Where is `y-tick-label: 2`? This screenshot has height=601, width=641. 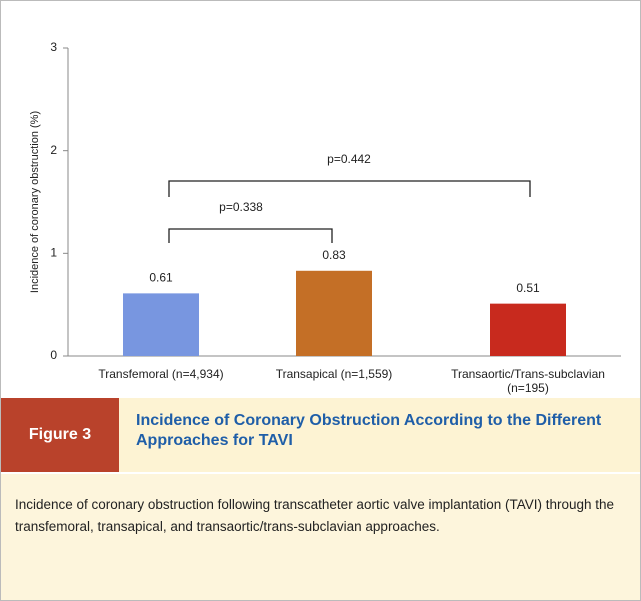 y-tick-label: 2 is located at coordinates (53, 150).